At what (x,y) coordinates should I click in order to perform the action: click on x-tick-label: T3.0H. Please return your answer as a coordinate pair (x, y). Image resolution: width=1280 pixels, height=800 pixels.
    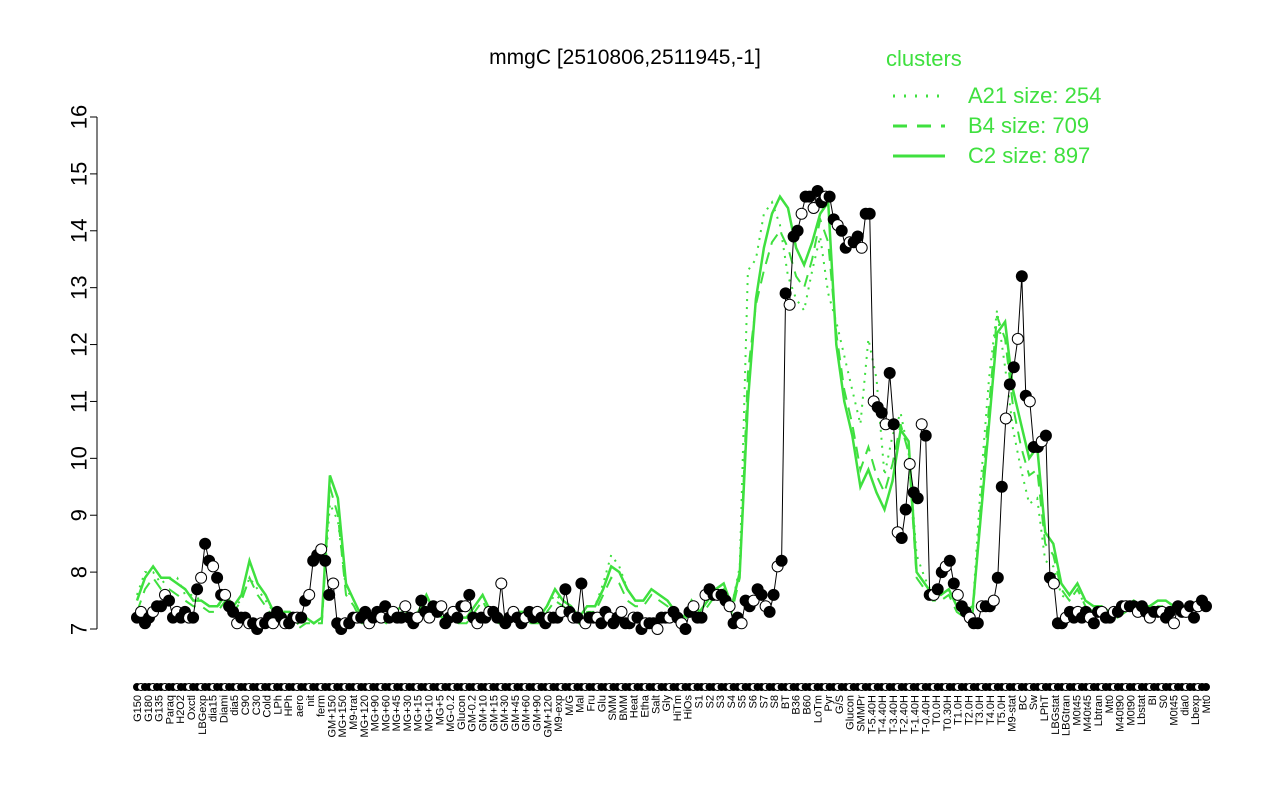
    Looking at the image, I should click on (980, 710).